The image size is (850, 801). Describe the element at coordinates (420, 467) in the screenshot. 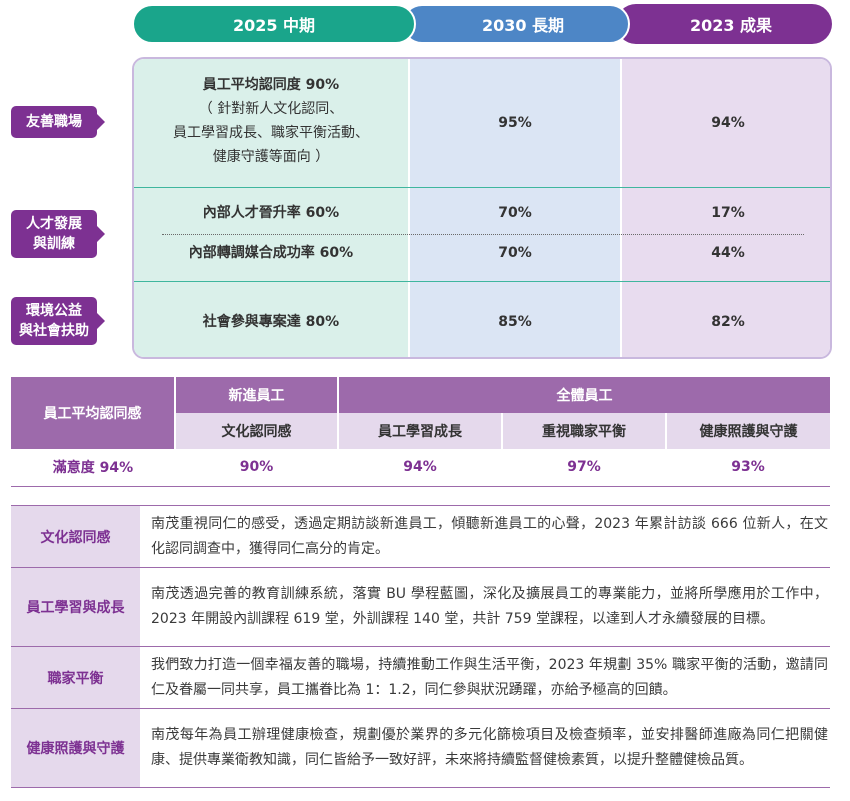

I see `satisfaction-value: 94%` at that location.